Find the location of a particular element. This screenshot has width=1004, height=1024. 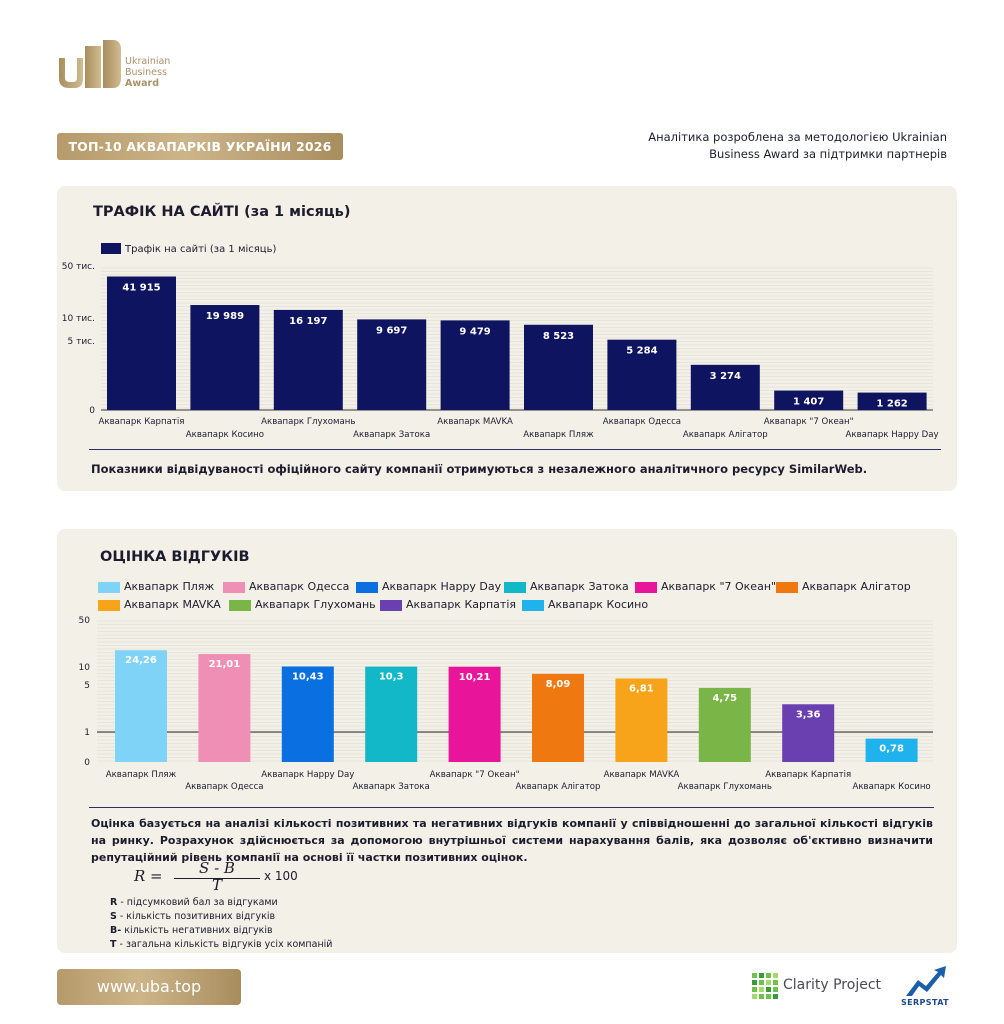

legend-label: Аквапарк Happy Day is located at coordinates (442, 586).